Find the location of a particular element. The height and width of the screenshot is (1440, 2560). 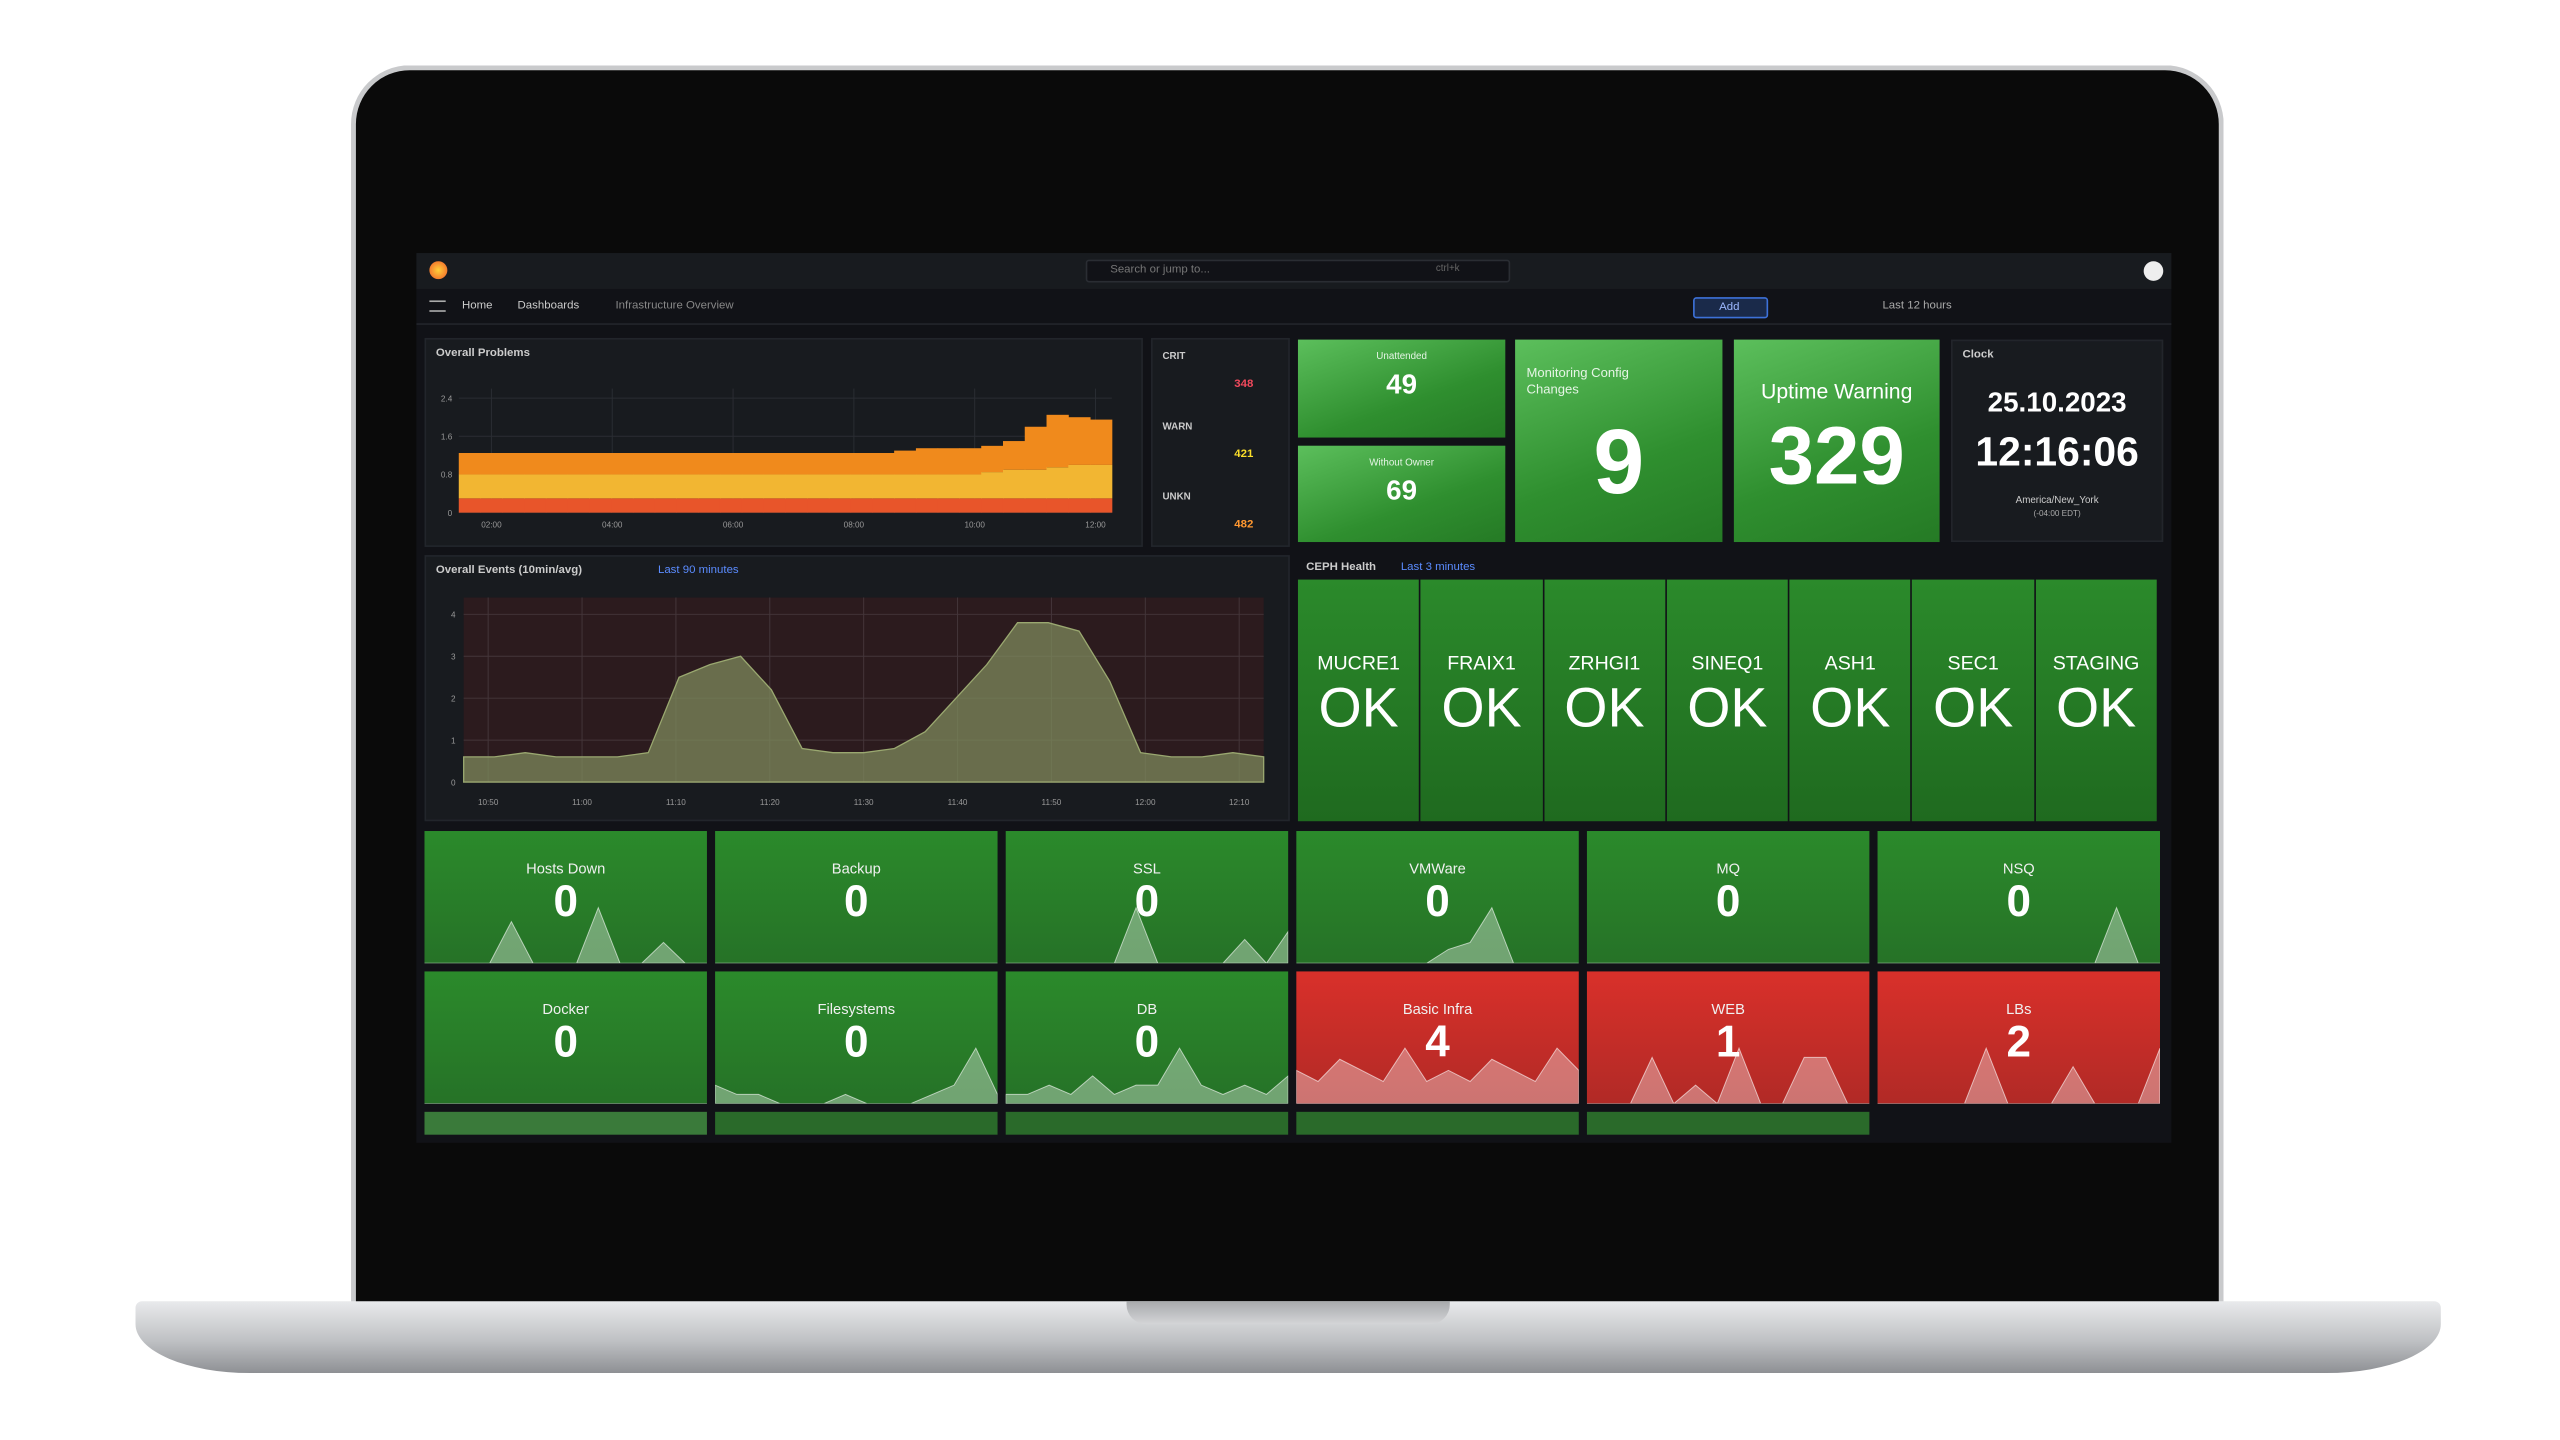

tile-title: WEB is located at coordinates (1728, 1009).